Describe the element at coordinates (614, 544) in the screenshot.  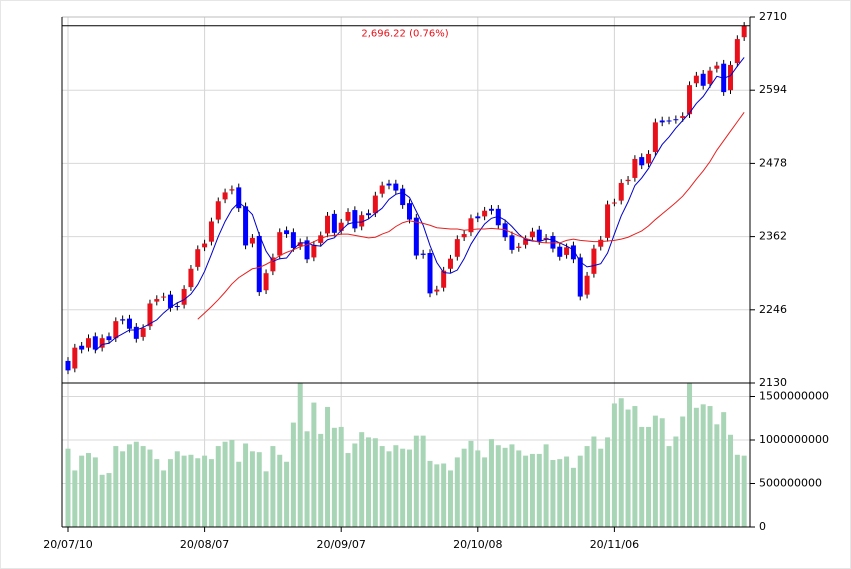
I see `x-tick-label: 20/11/06` at that location.